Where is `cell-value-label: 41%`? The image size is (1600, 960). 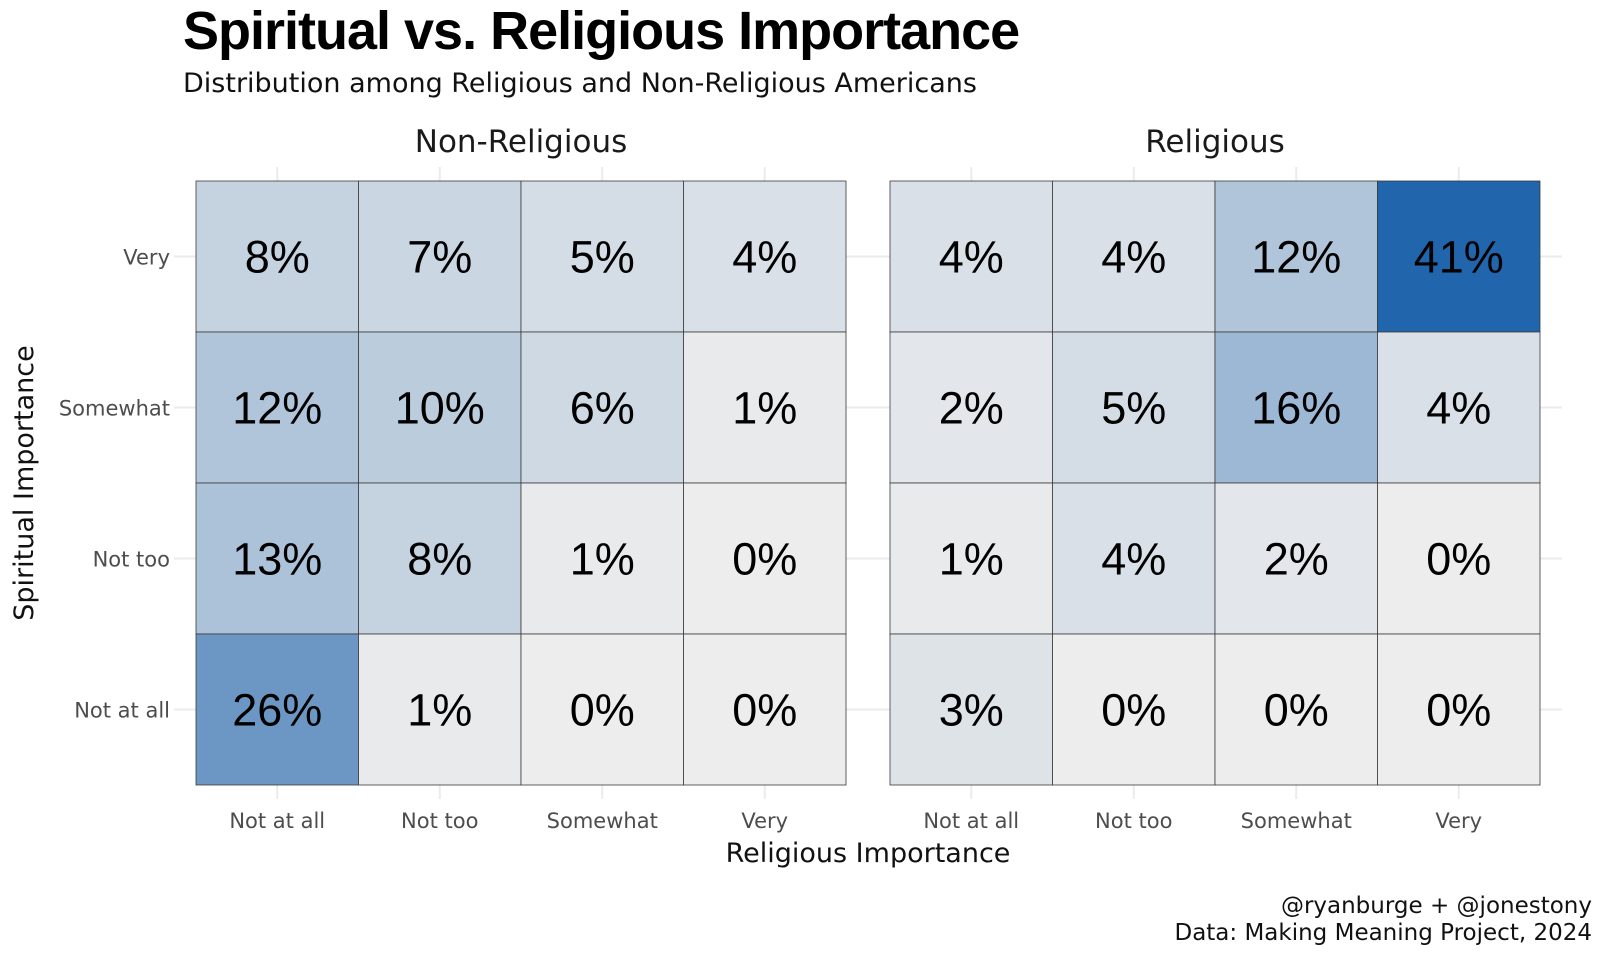
cell-value-label: 41% is located at coordinates (1459, 257).